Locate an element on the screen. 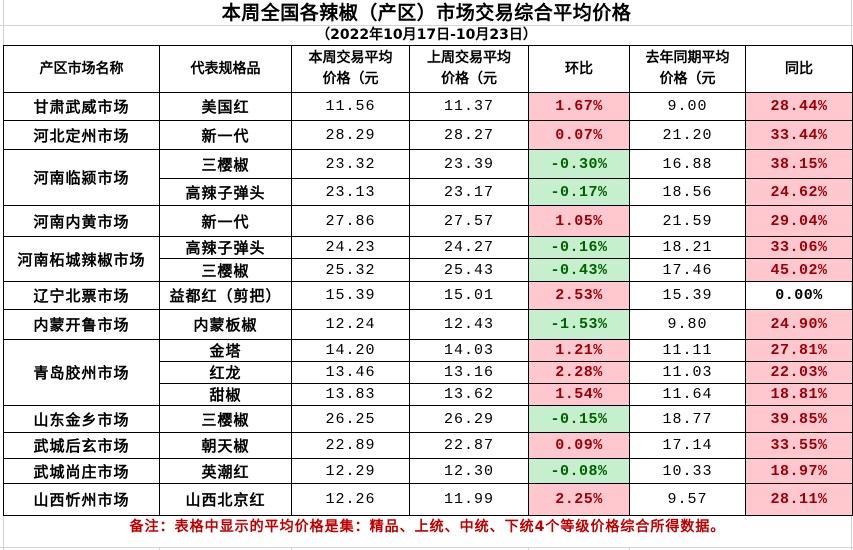  yoy-cell: 0.00% is located at coordinates (799, 295).